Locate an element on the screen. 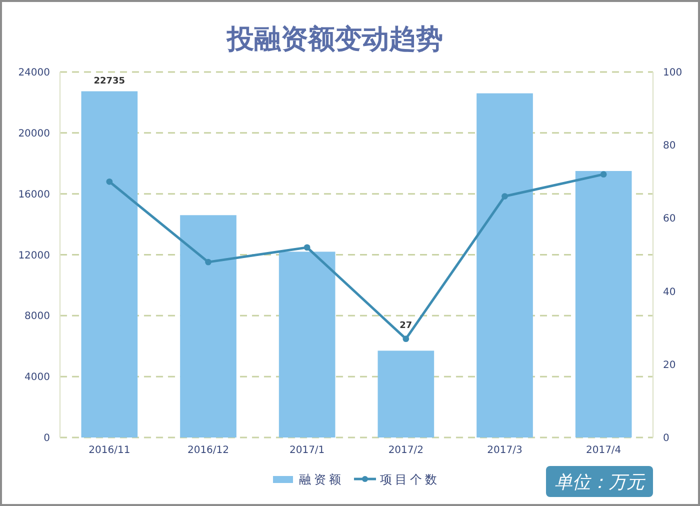 This screenshot has height=506, width=700. y2-tick-label: 20 is located at coordinates (669, 365).